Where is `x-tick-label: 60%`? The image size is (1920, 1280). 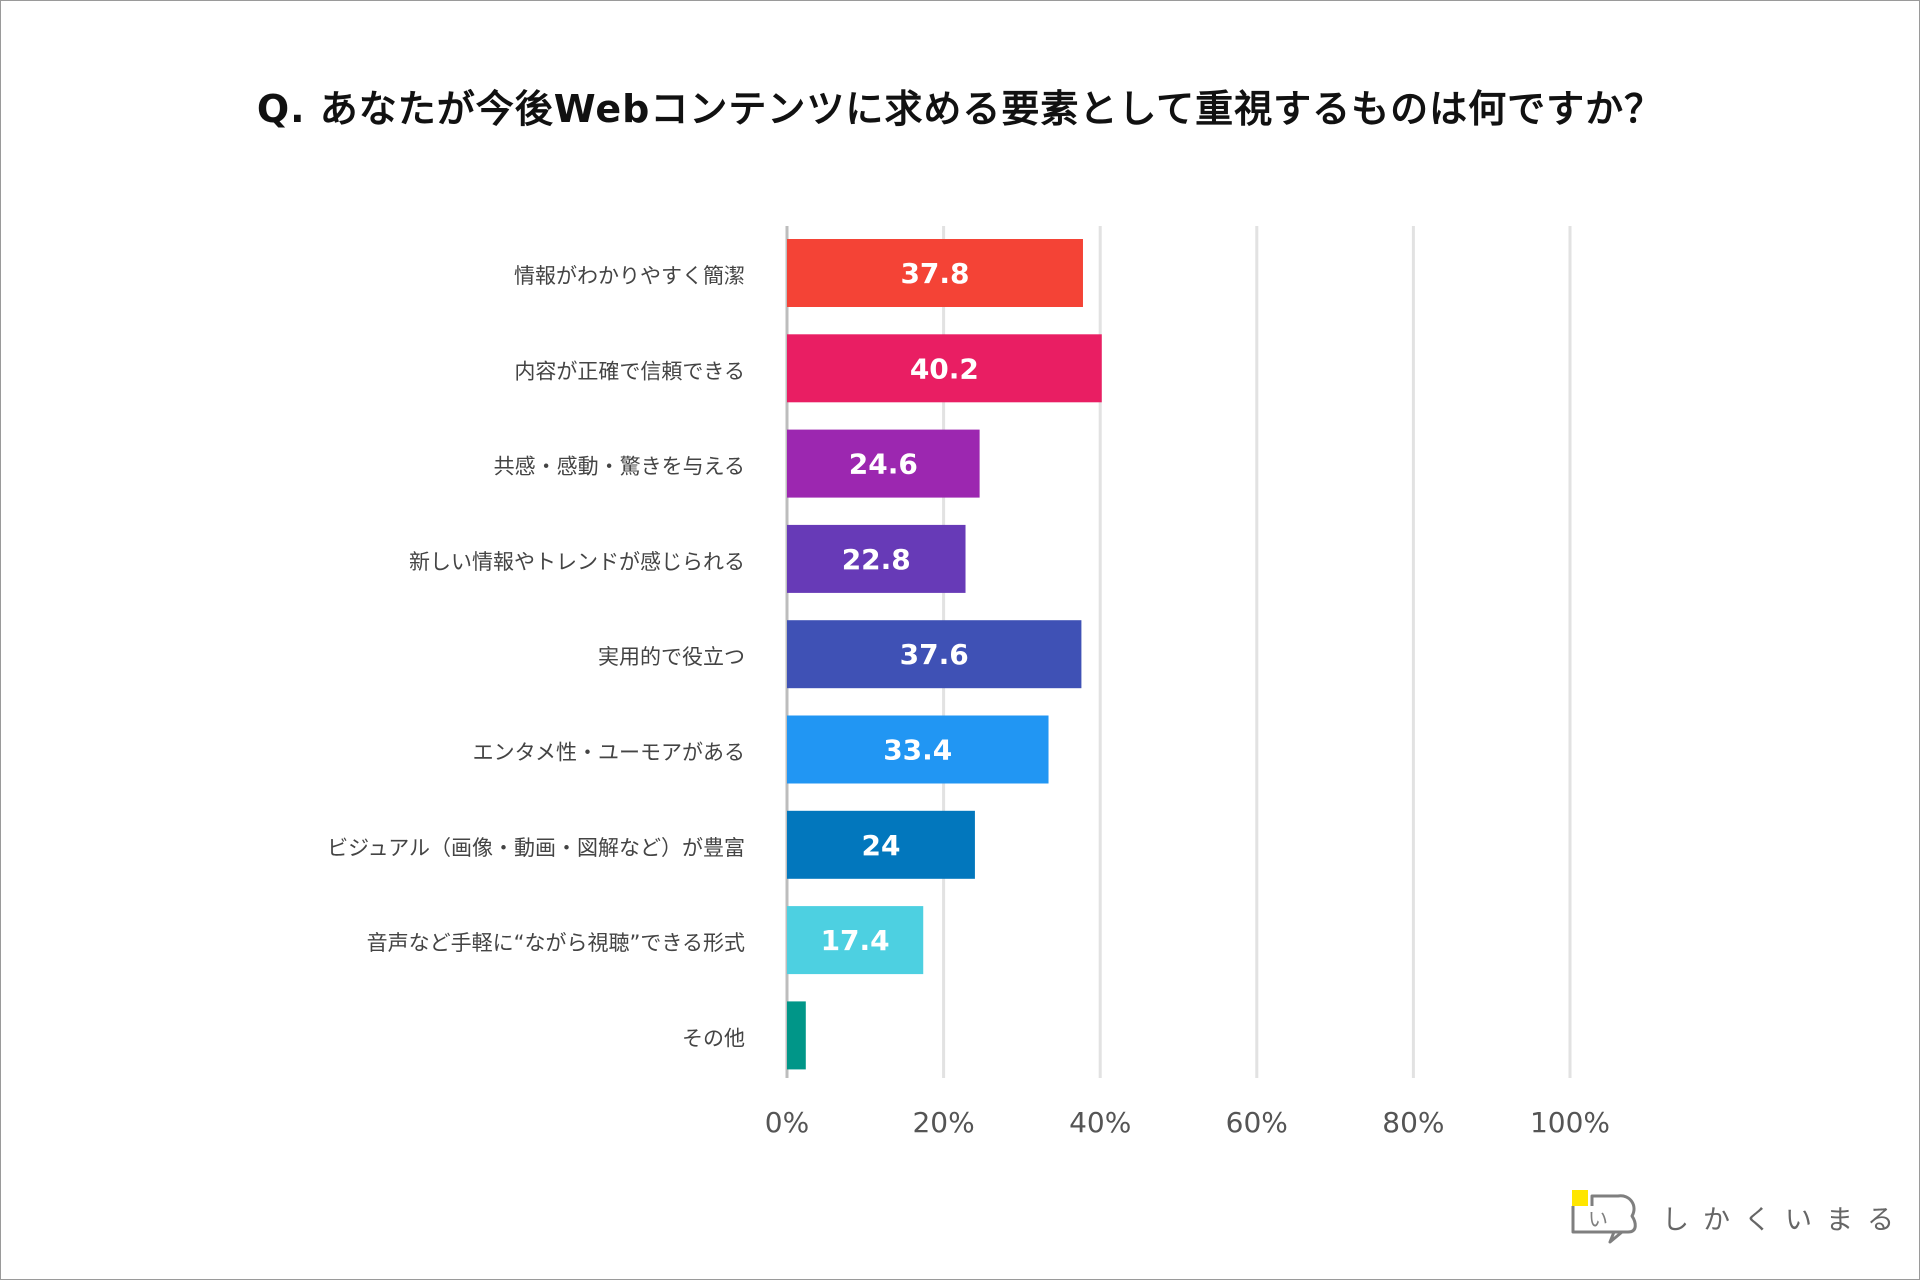
x-tick-label: 60% is located at coordinates (1257, 1122).